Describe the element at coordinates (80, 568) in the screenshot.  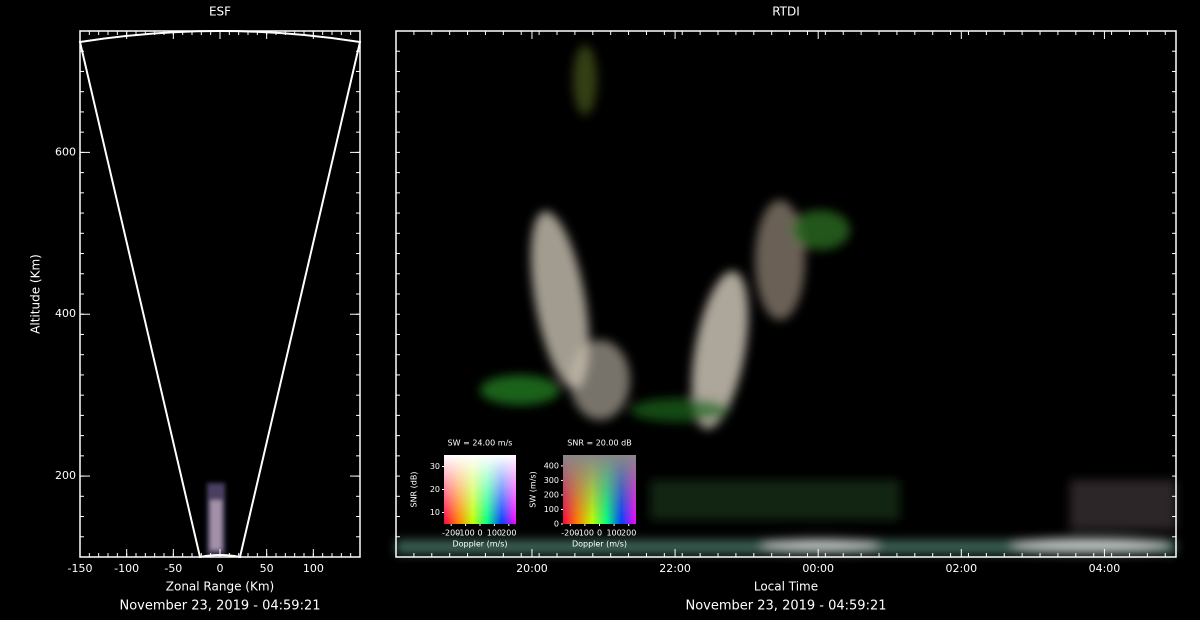
I see `x-tick-label: -150` at that location.